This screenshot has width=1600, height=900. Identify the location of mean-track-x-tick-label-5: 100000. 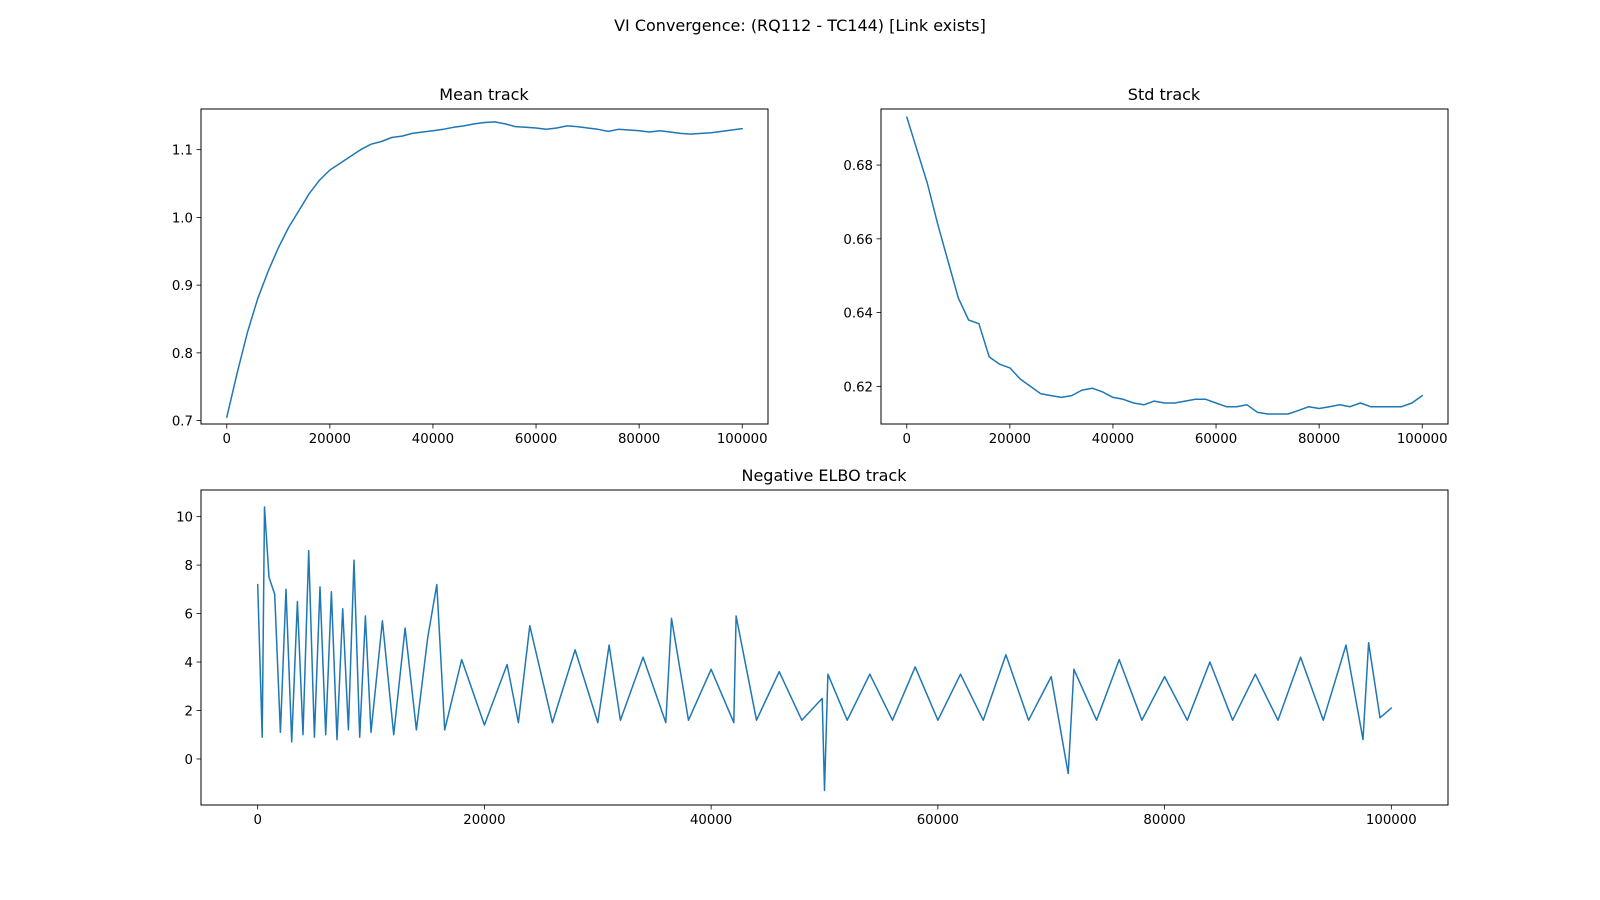
(742, 439).